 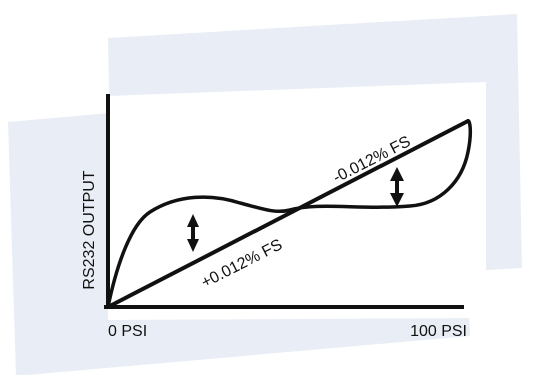 What do you see at coordinates (89, 229) in the screenshot?
I see `y-axis-label: RS232 OUTPUT` at bounding box center [89, 229].